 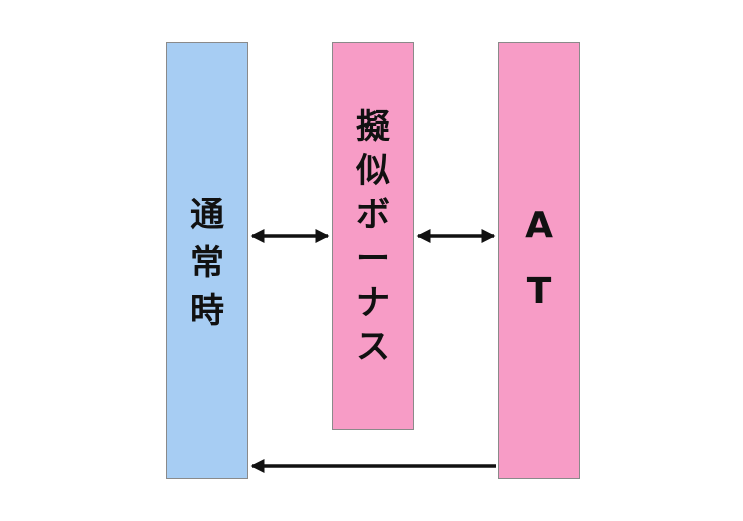 What do you see at coordinates (207, 215) in the screenshot?
I see `node-normal-char: 通` at bounding box center [207, 215].